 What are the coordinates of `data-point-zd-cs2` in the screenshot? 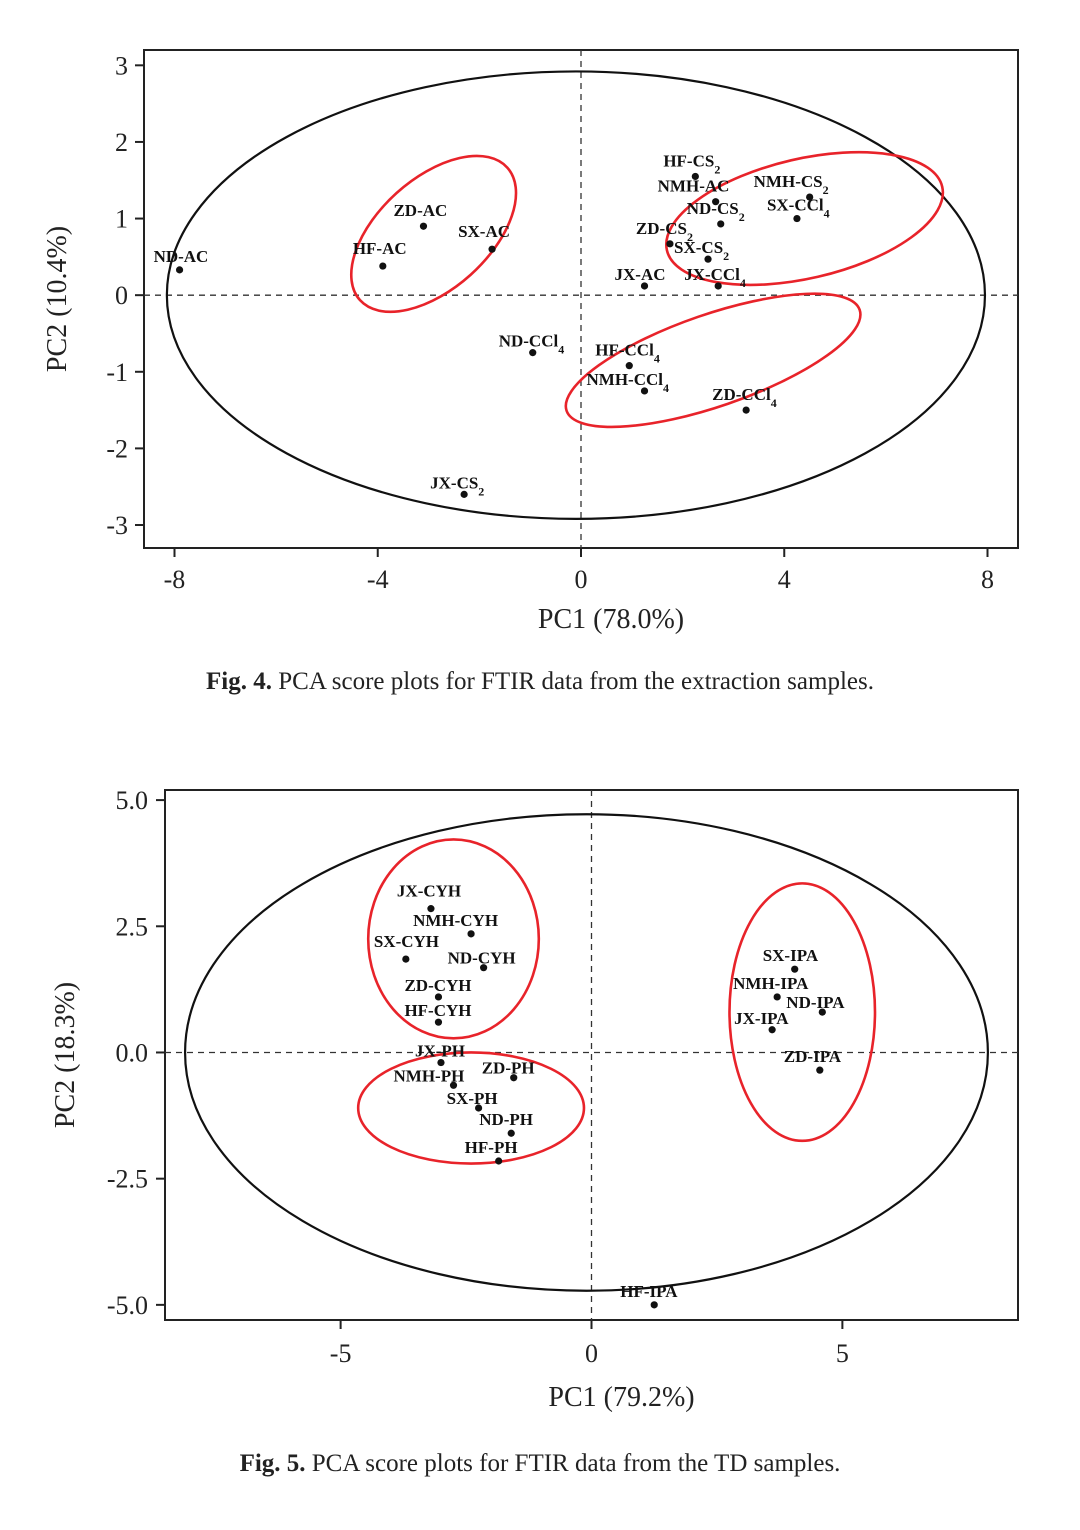 It's located at (670, 244).